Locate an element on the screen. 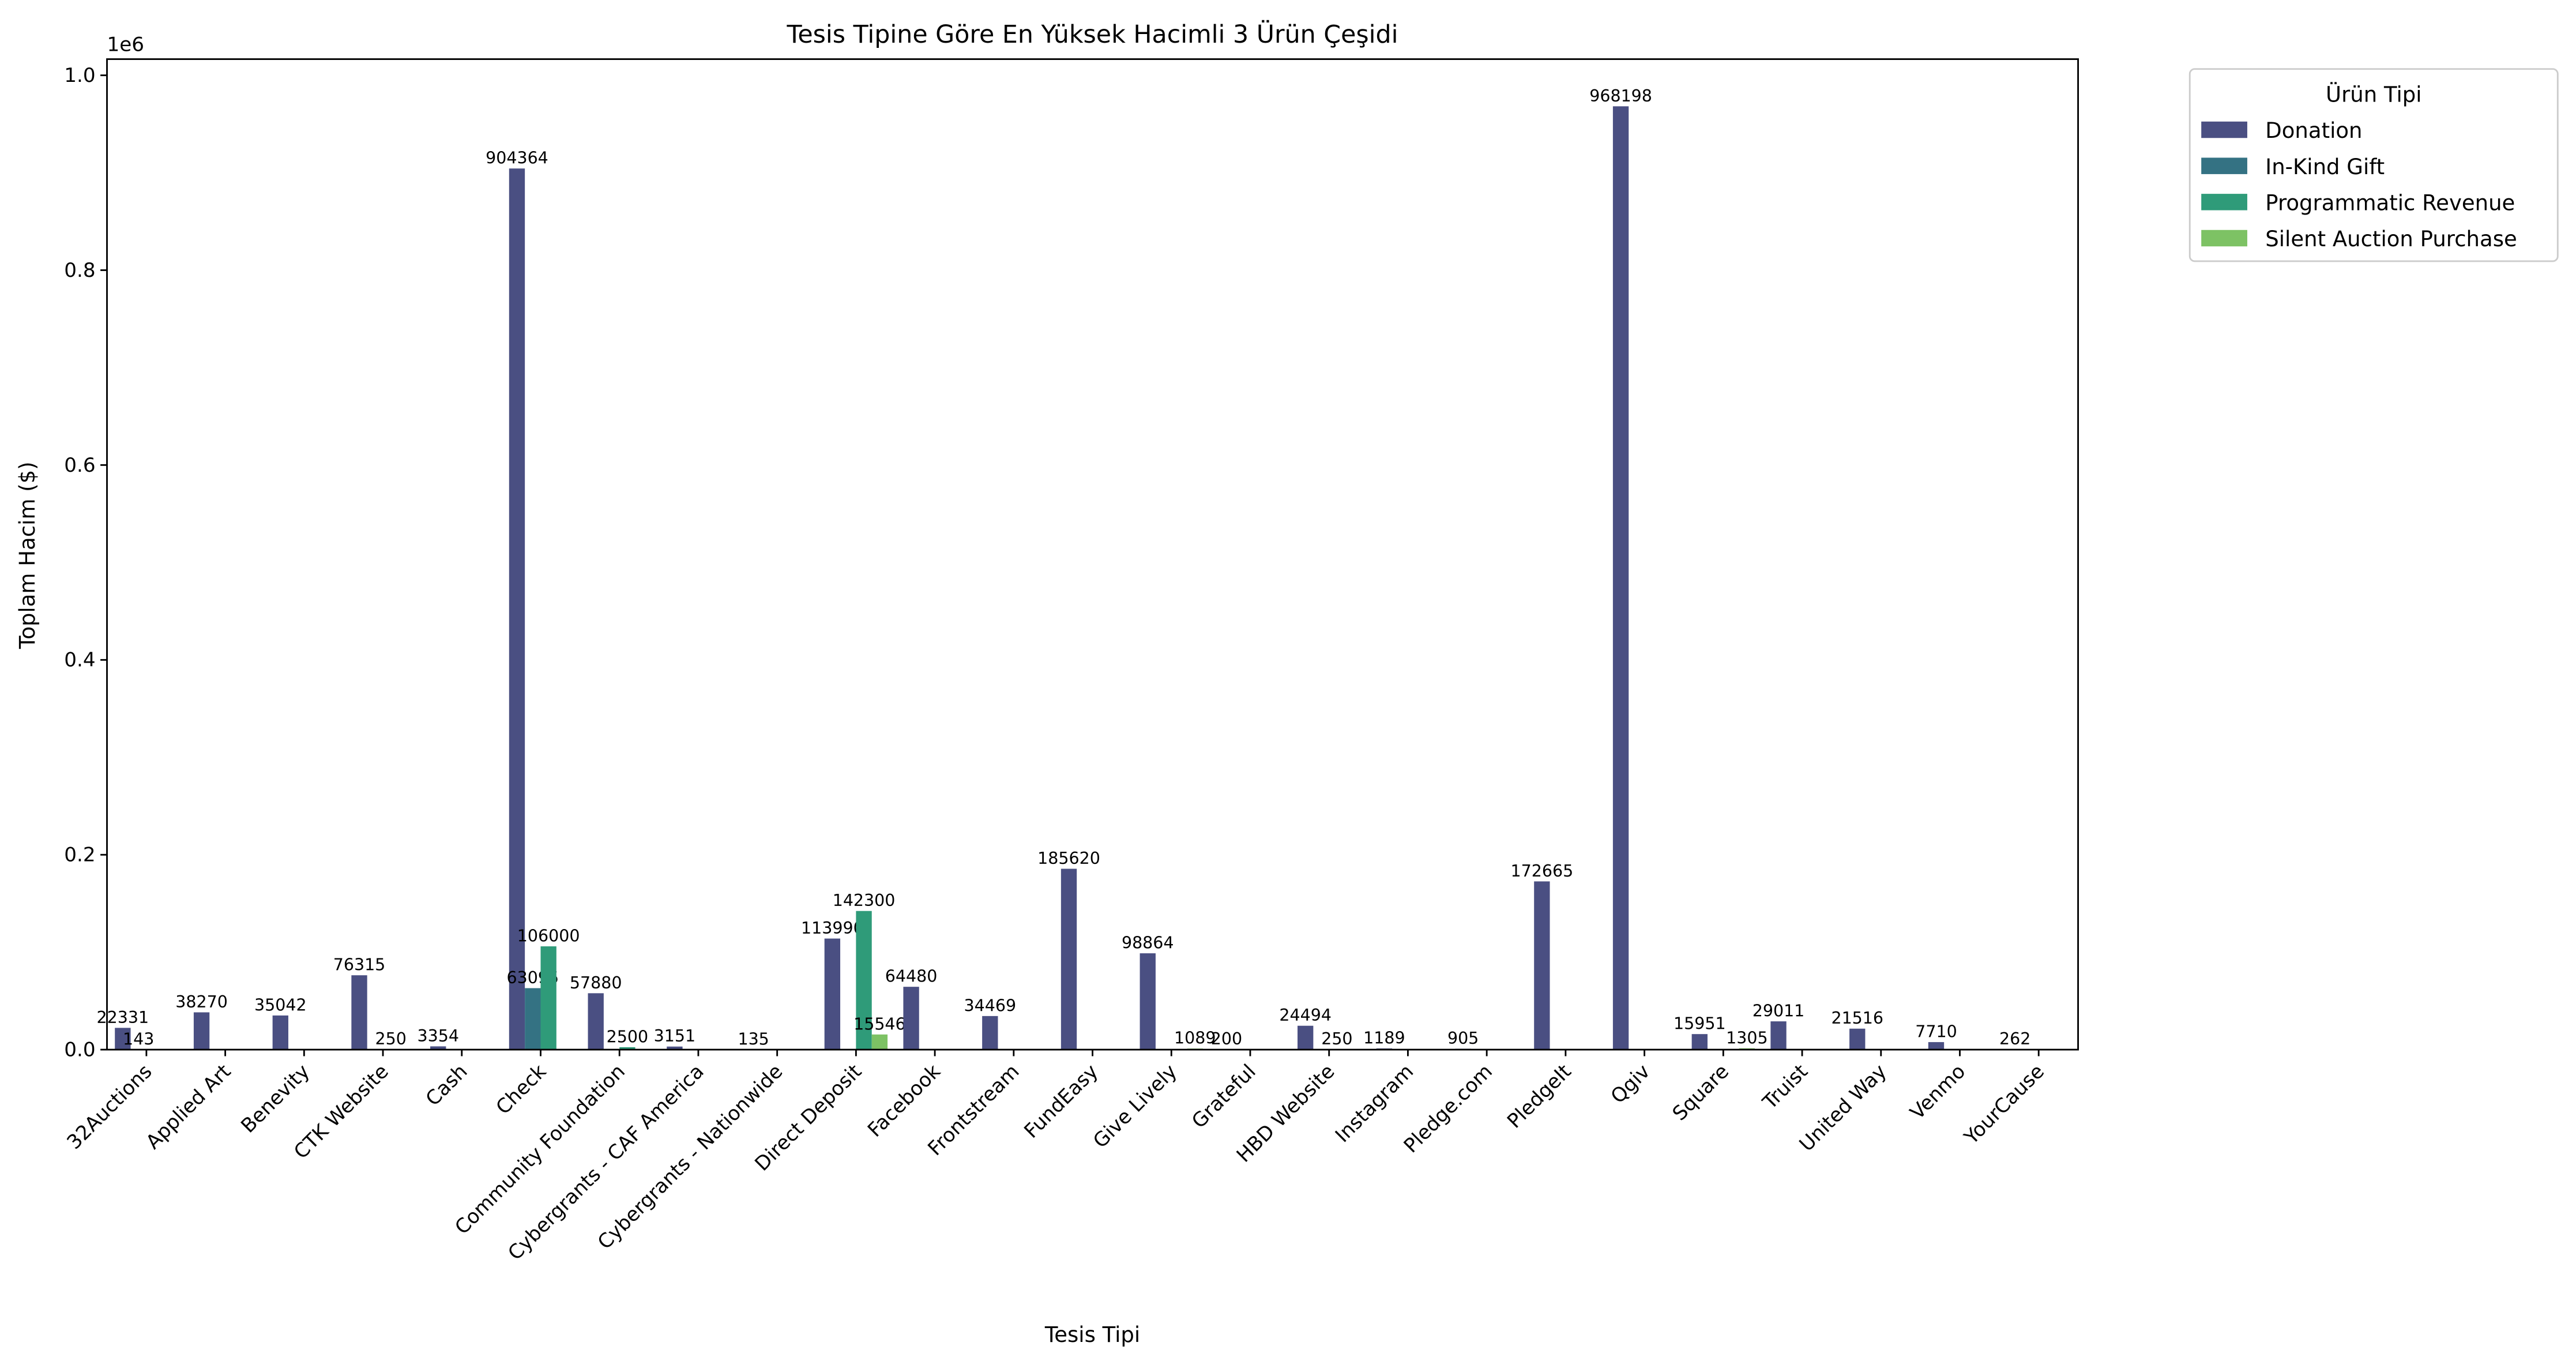  value-label: 57880 is located at coordinates (596, 982).